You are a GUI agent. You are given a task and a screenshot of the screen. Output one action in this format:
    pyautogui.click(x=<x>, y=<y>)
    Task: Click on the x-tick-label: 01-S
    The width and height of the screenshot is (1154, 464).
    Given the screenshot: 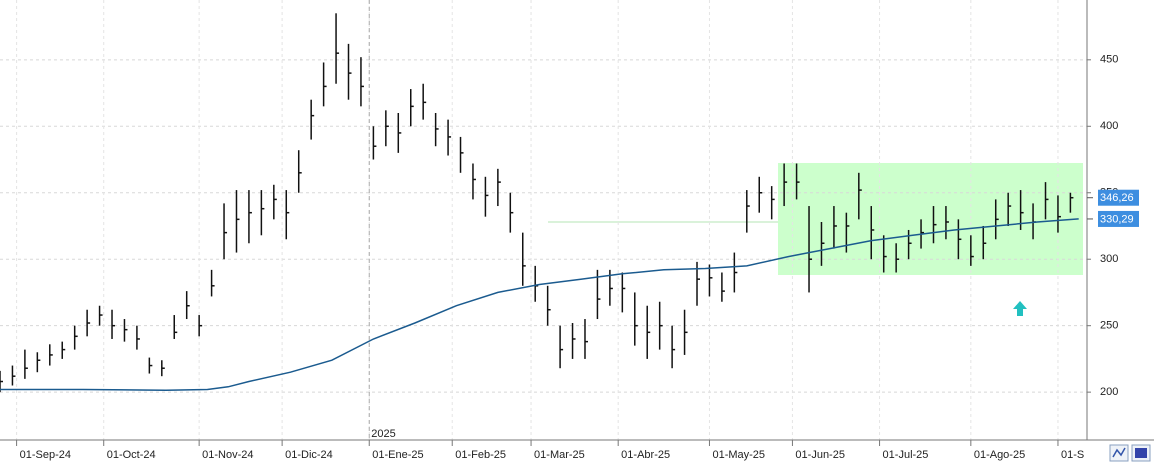 What is the action you would take?
    pyautogui.click(x=1072, y=455)
    